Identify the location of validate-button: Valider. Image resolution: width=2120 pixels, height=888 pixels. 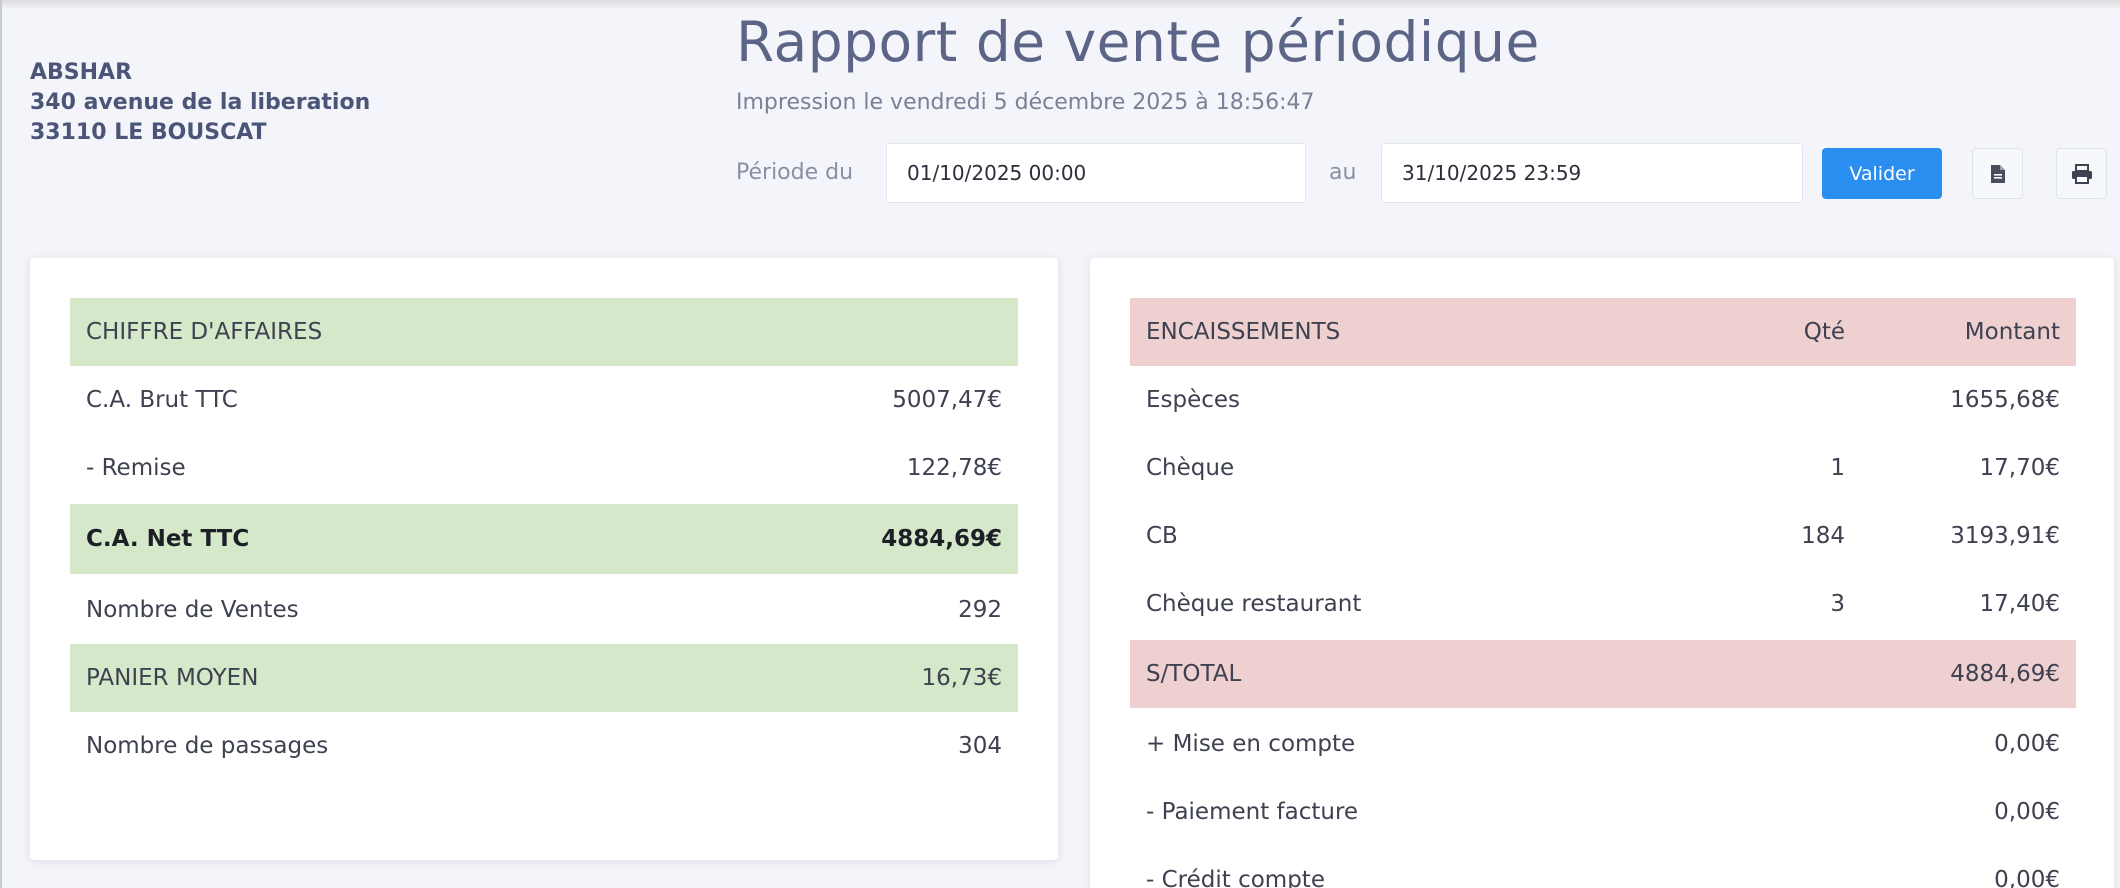
(1882, 173).